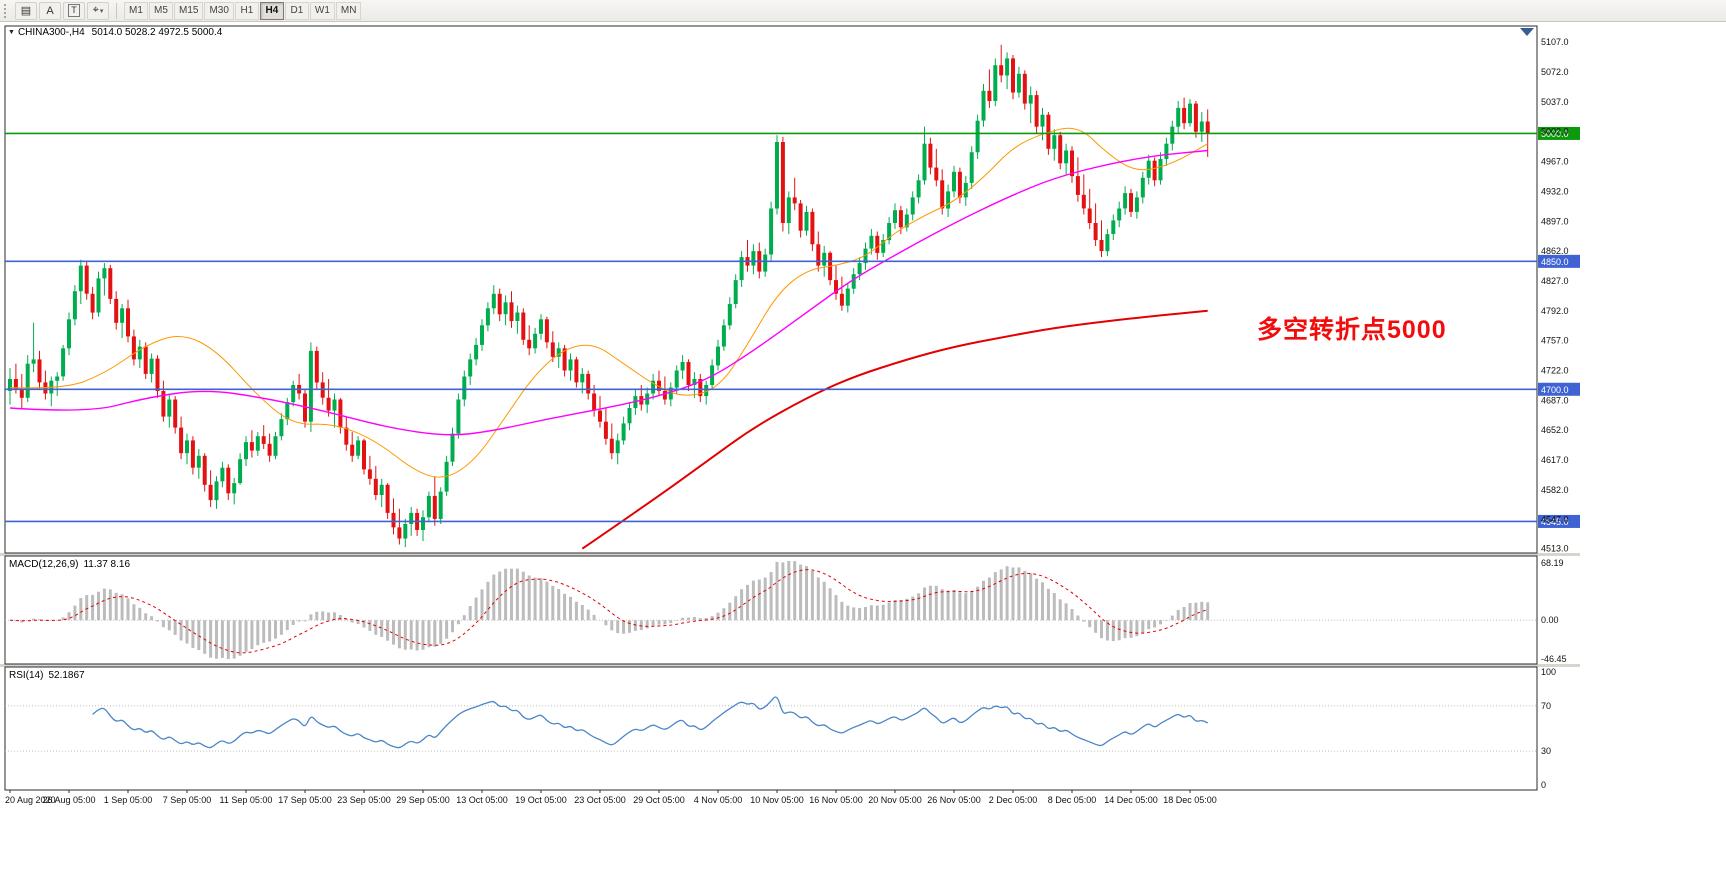 The width and height of the screenshot is (1726, 894). Describe the element at coordinates (128, 800) in the screenshot. I see `svg-text: 1 Sep 05:00` at that location.